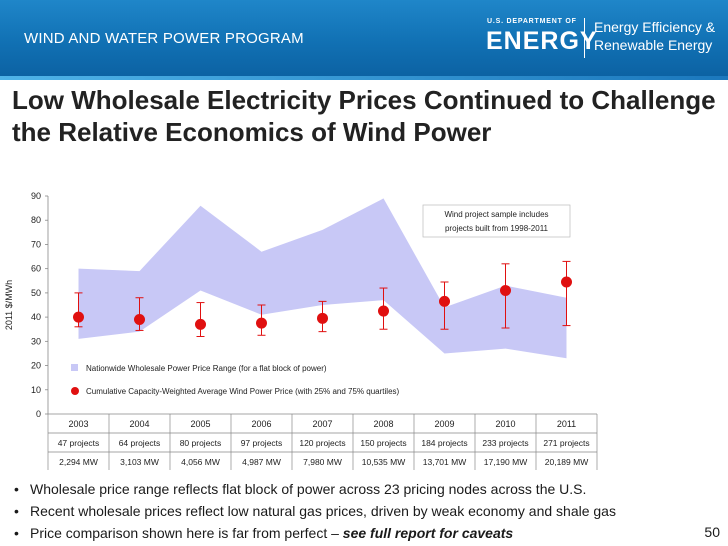  Describe the element at coordinates (444, 443) in the screenshot. I see `project-count-label: 184 projects` at that location.